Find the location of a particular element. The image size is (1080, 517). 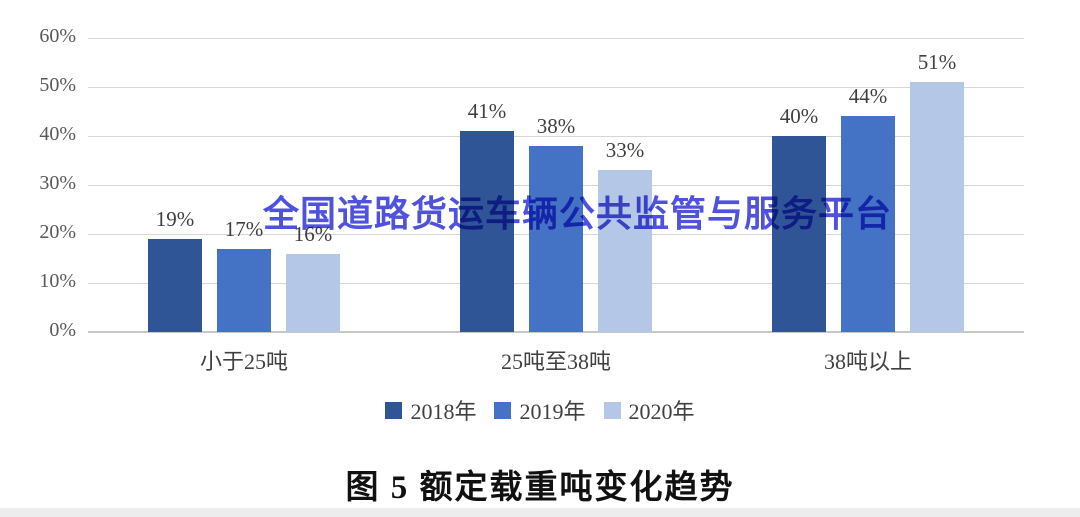

bar-value-label: 17% is located at coordinates (244, 228).